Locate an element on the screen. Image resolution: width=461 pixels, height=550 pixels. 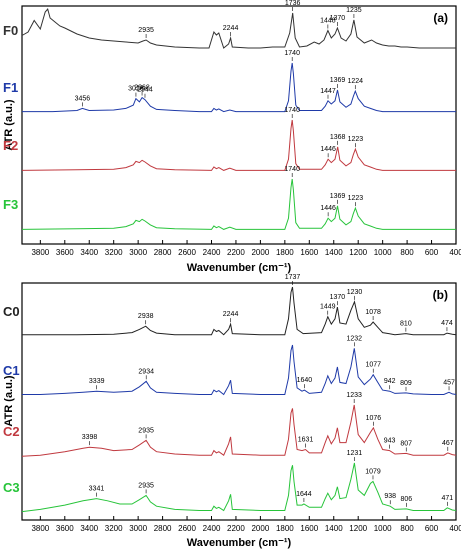
series-label-C2: C2 is located at coordinates (11, 431).